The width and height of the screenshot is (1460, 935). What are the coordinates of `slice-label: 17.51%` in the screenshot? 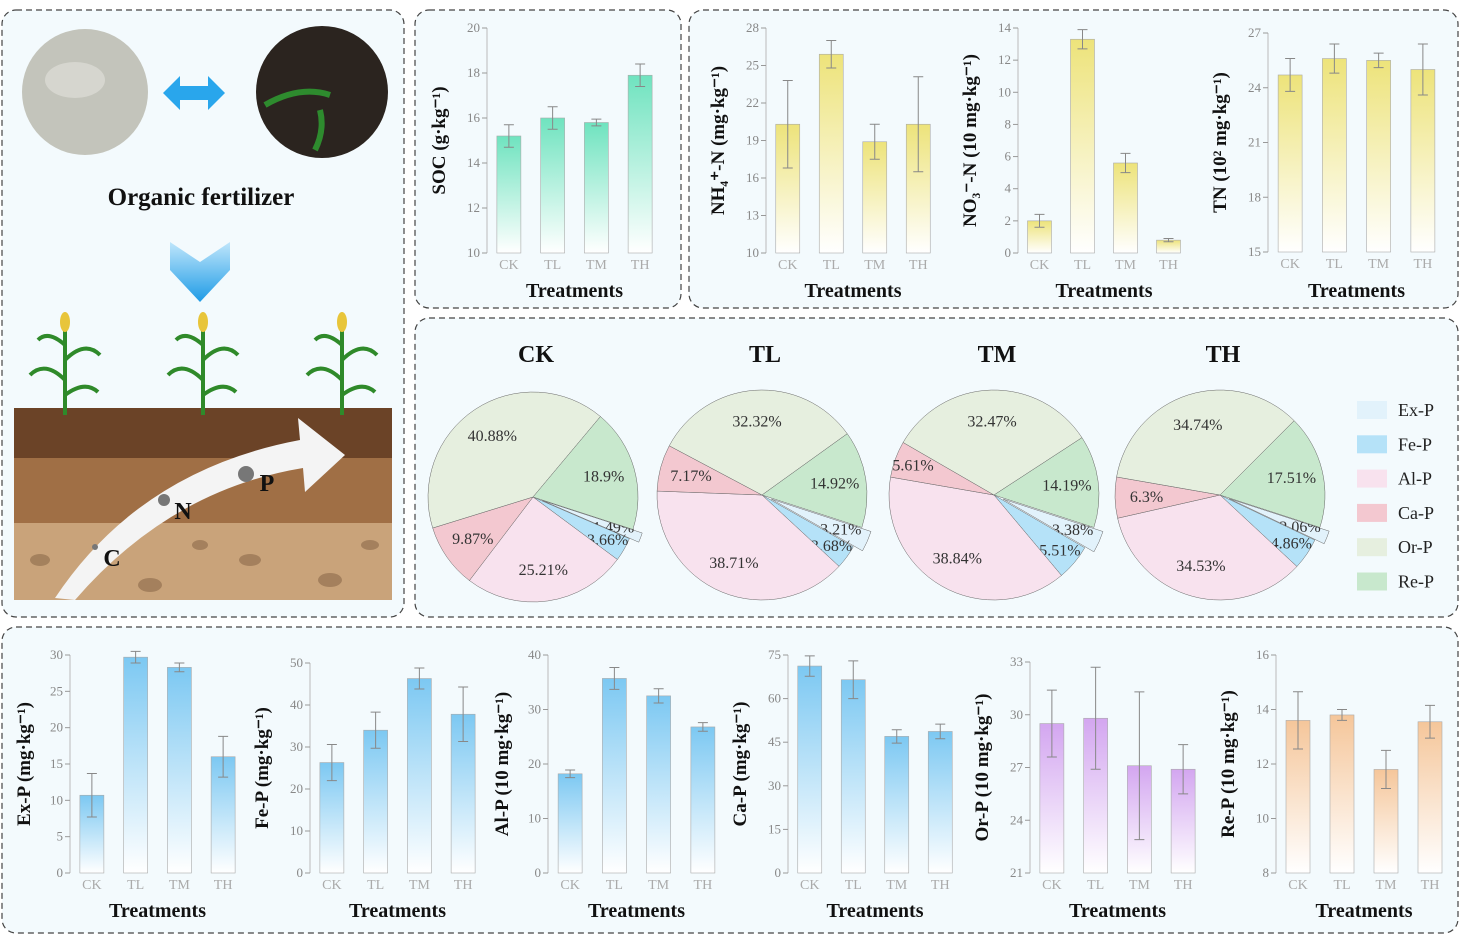 It's located at (1291, 478).